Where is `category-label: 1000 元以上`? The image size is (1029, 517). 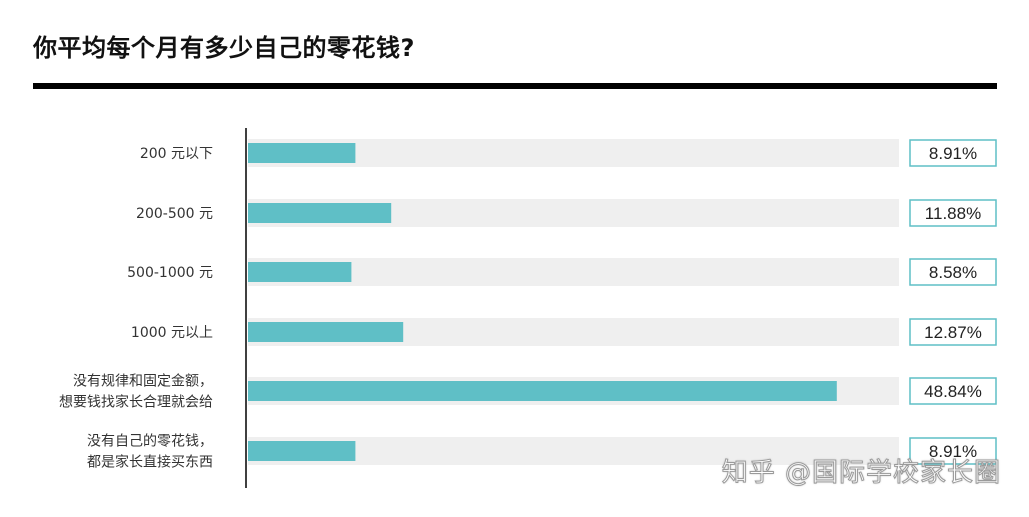
category-label: 1000 元以上 is located at coordinates (172, 333).